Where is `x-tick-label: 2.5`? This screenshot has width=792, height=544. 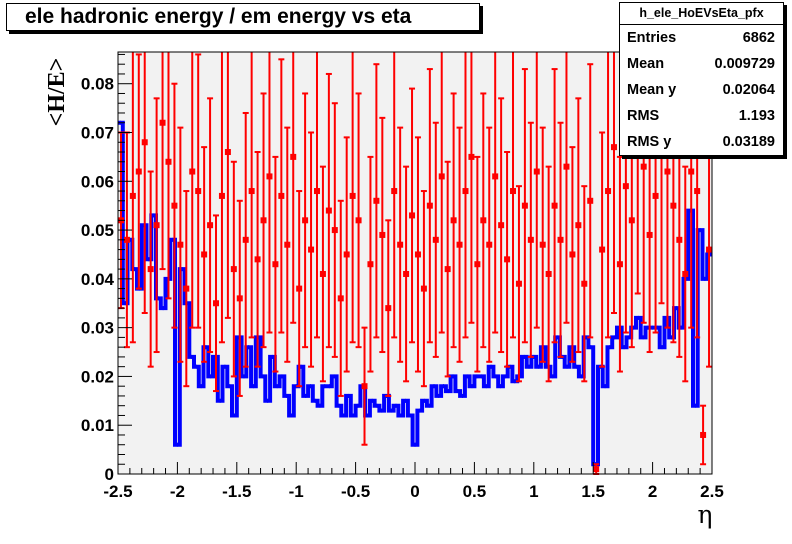
x-tick-label: 2.5 is located at coordinates (712, 491).